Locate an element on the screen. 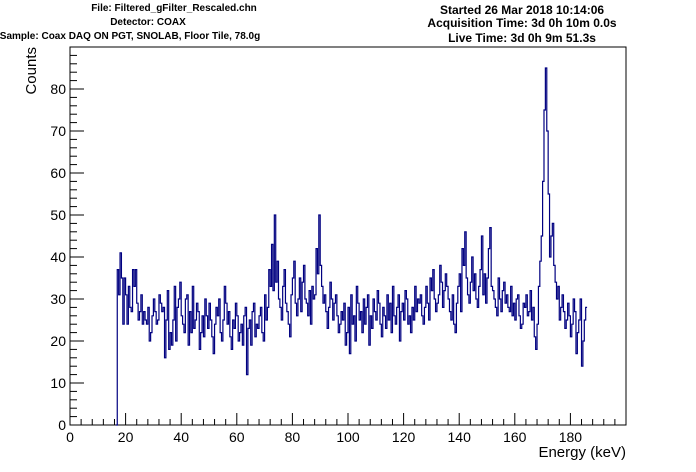 This screenshot has width=696, height=472. y-tick-label: 20 is located at coordinates (58, 341).